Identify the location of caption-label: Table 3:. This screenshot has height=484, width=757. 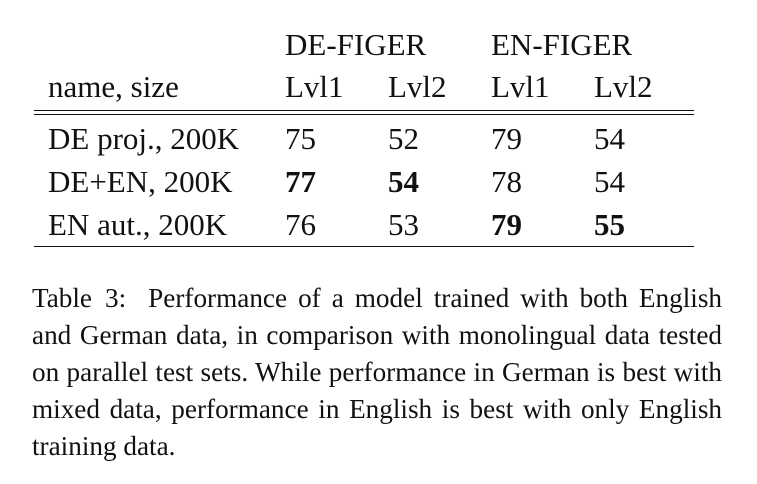
(79, 298).